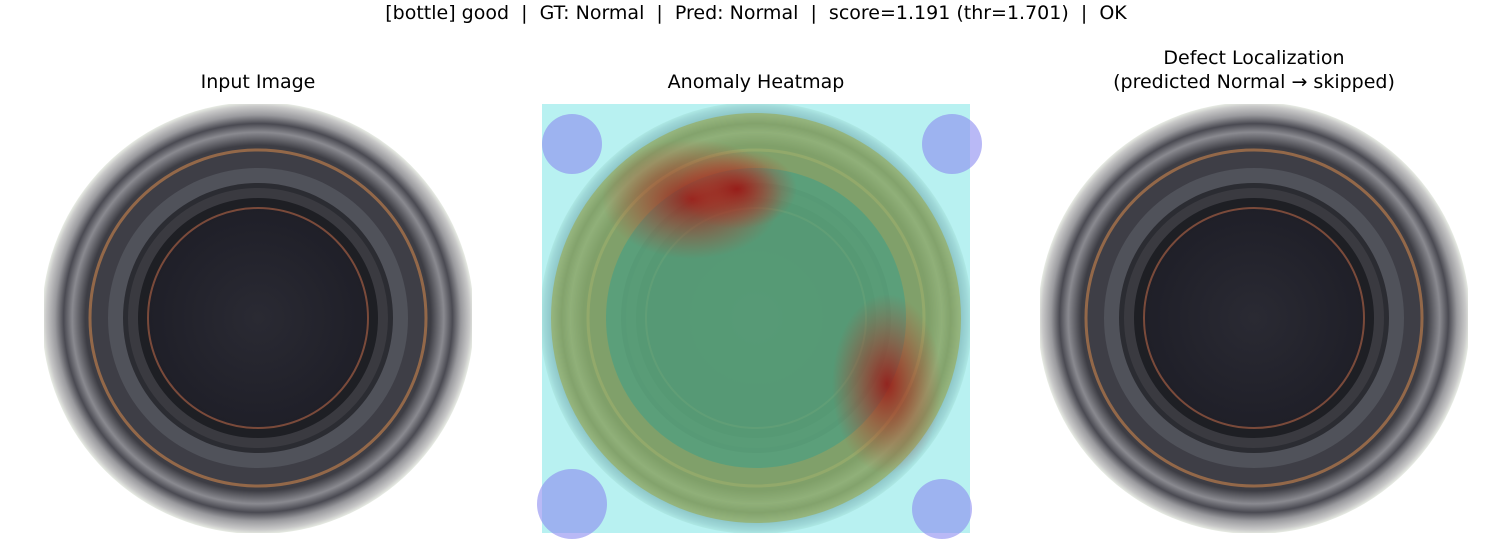  I want to click on panel-title: Anomaly Heatmap, so click(756, 82).